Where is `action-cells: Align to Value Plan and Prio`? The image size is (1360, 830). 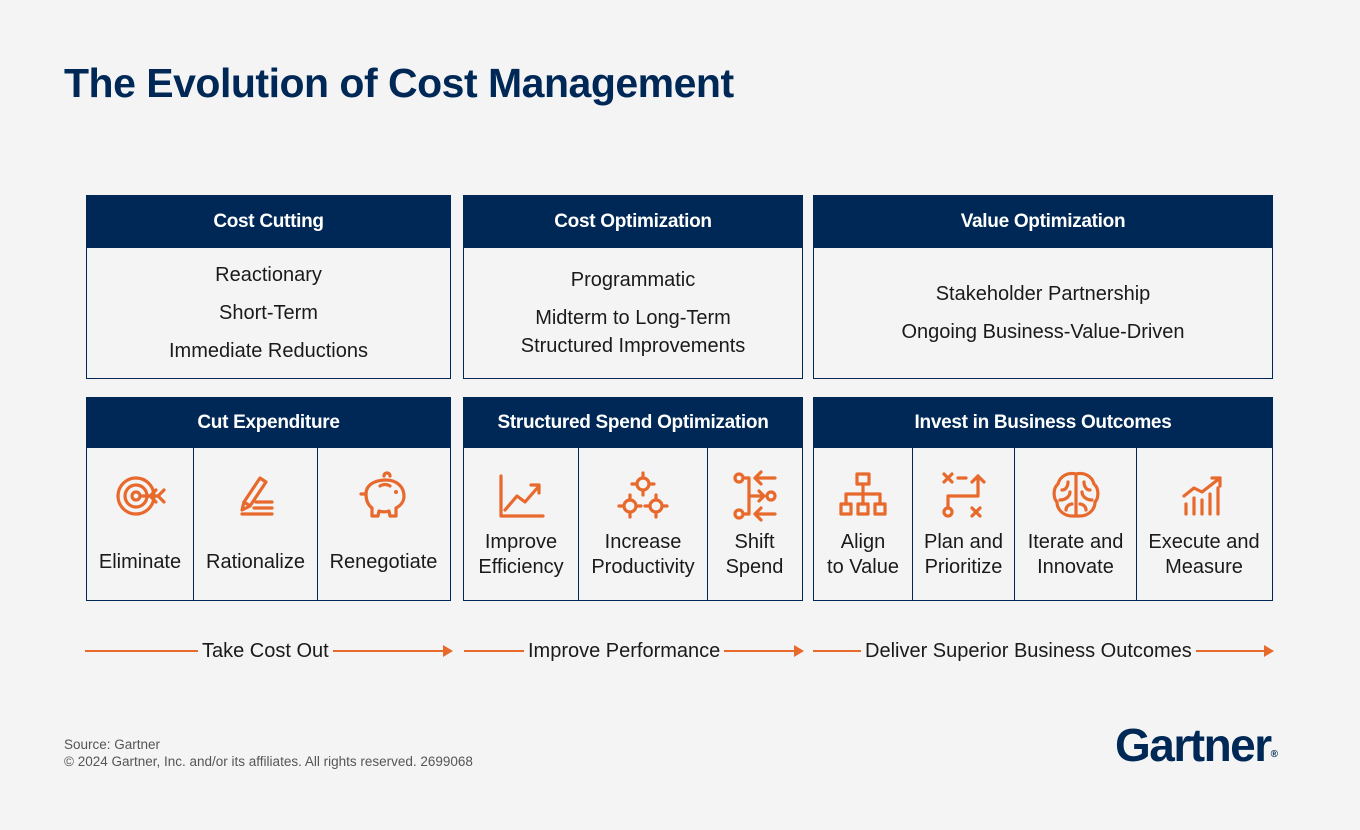
action-cells: Align to Value Plan and Prio is located at coordinates (1043, 524).